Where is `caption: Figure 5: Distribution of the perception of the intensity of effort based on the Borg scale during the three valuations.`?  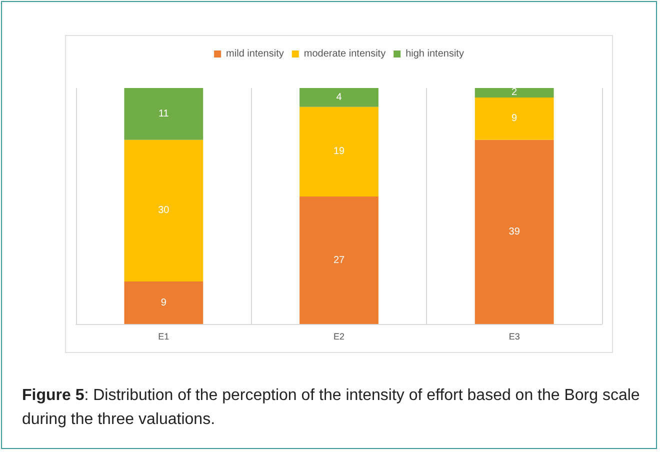
caption: Figure 5: Distribution of the perception of the intensity of effort based on the Borg scale during the three valuations. is located at coordinates (331, 408).